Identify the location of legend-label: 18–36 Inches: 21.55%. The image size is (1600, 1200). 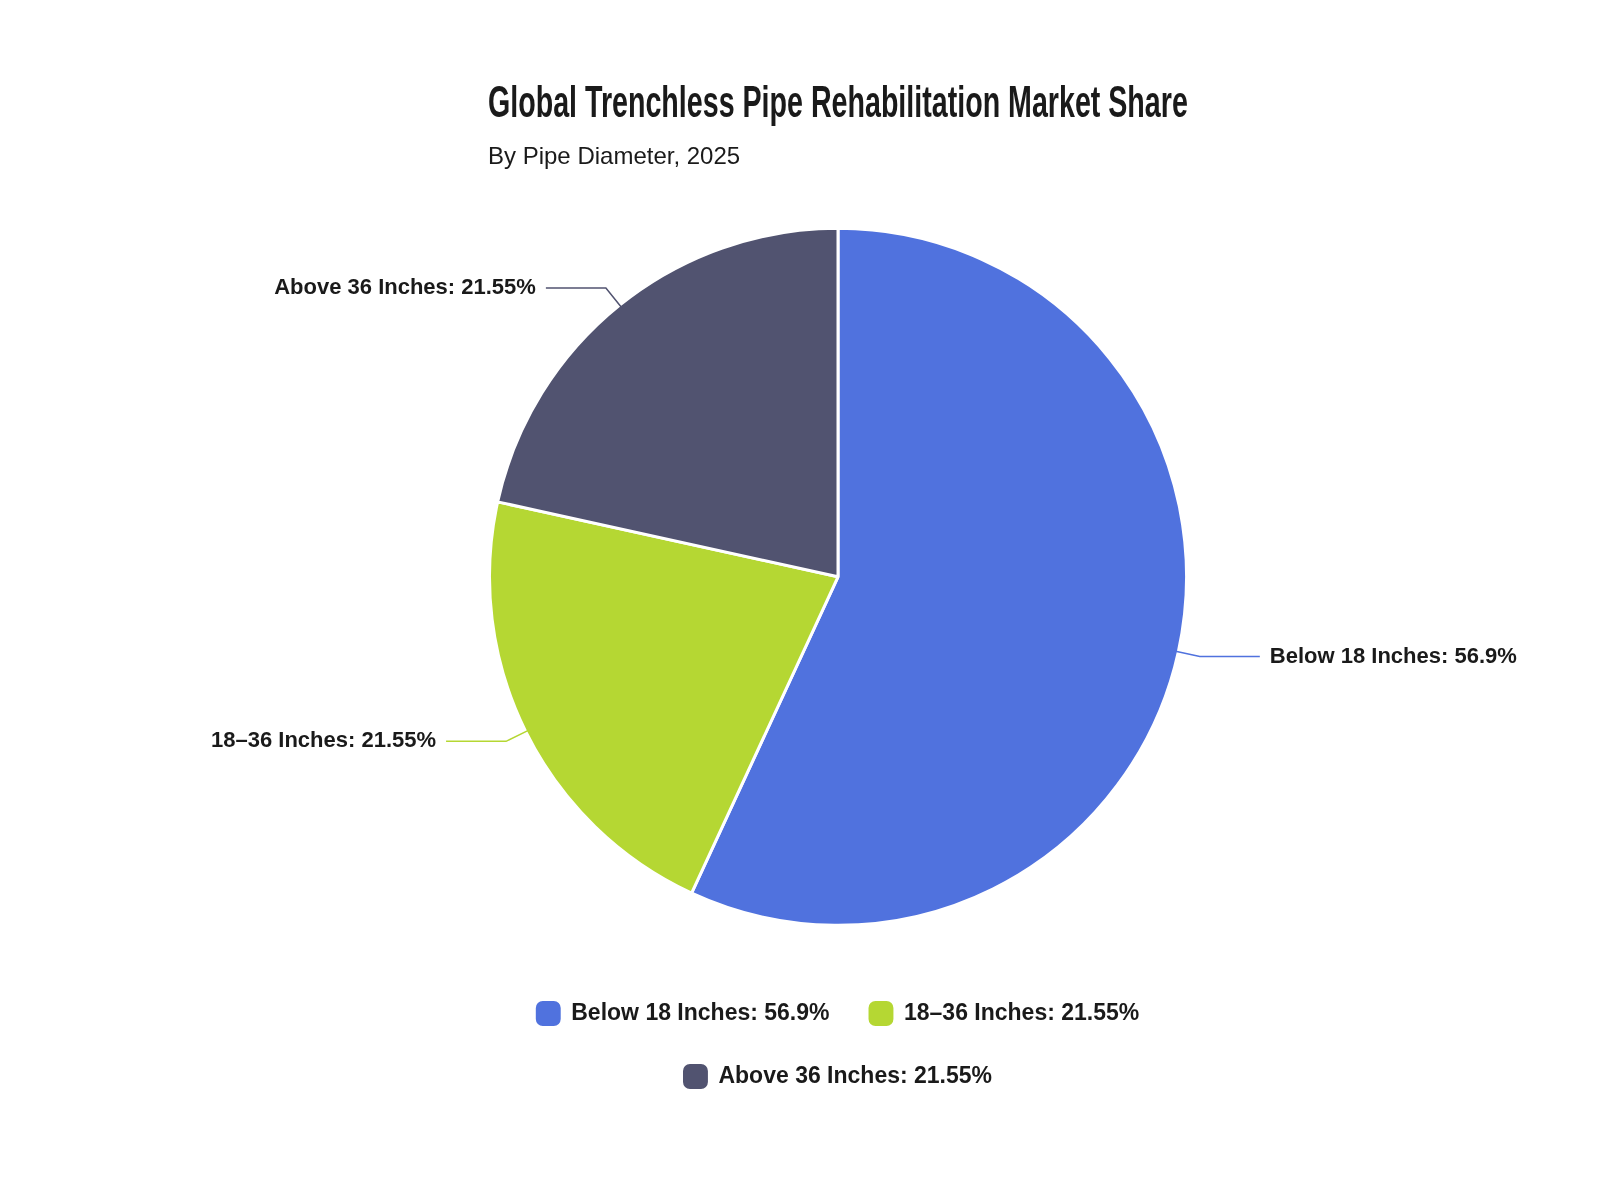
(1021, 1011).